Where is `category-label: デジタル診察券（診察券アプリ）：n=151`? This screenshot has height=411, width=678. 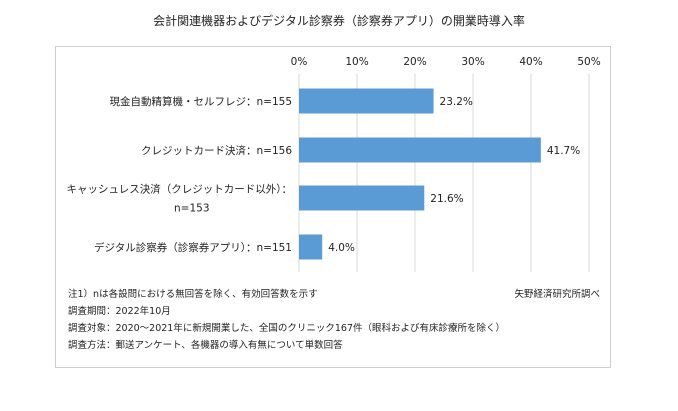
category-label: デジタル診察券（診察券アプリ）：n=151 is located at coordinates (193, 247).